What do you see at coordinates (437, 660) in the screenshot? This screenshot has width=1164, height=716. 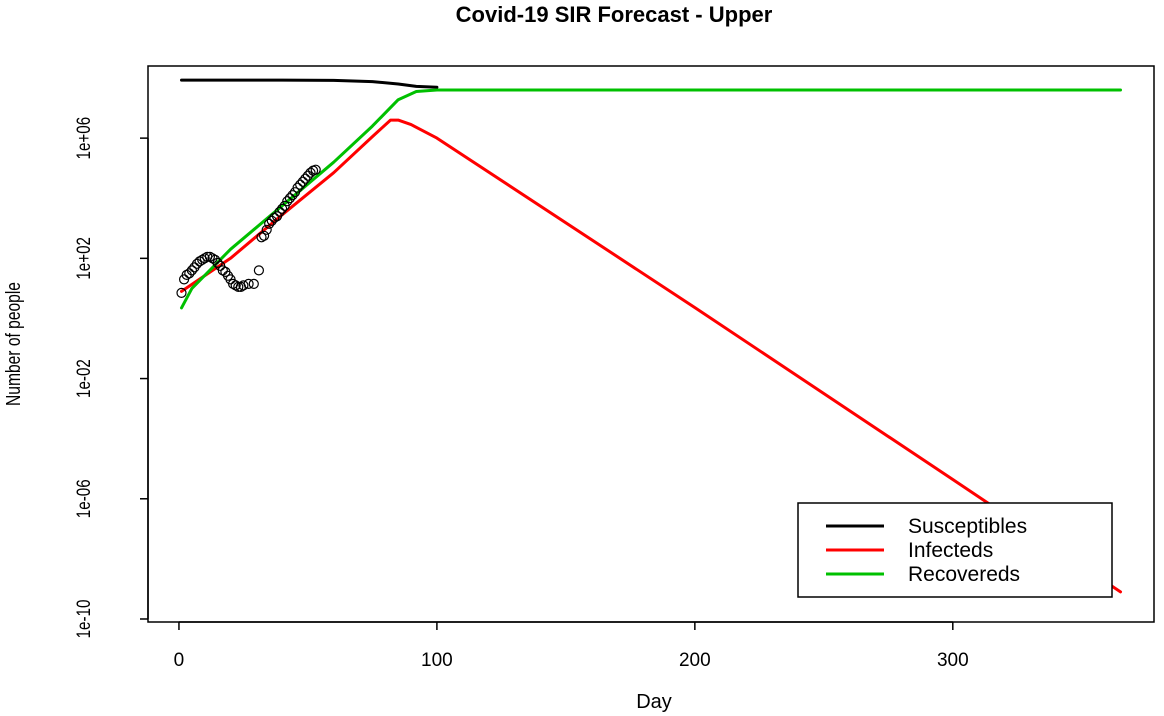 I see `x-tick-label: 100` at bounding box center [437, 660].